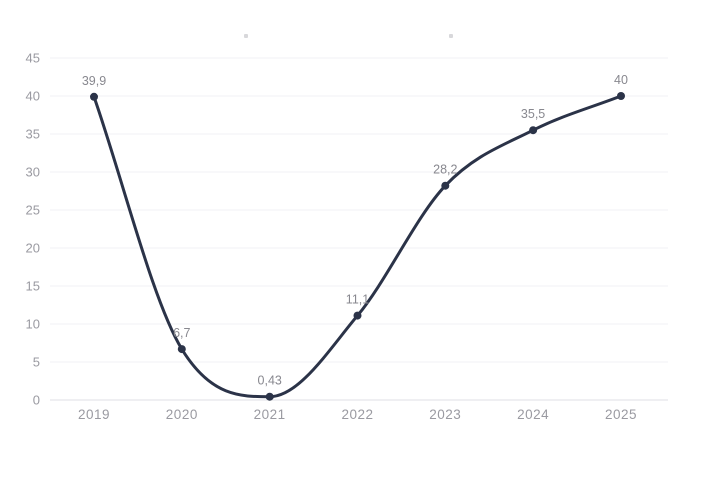  I want to click on x-axis-tick-label: 2022, so click(357, 414).